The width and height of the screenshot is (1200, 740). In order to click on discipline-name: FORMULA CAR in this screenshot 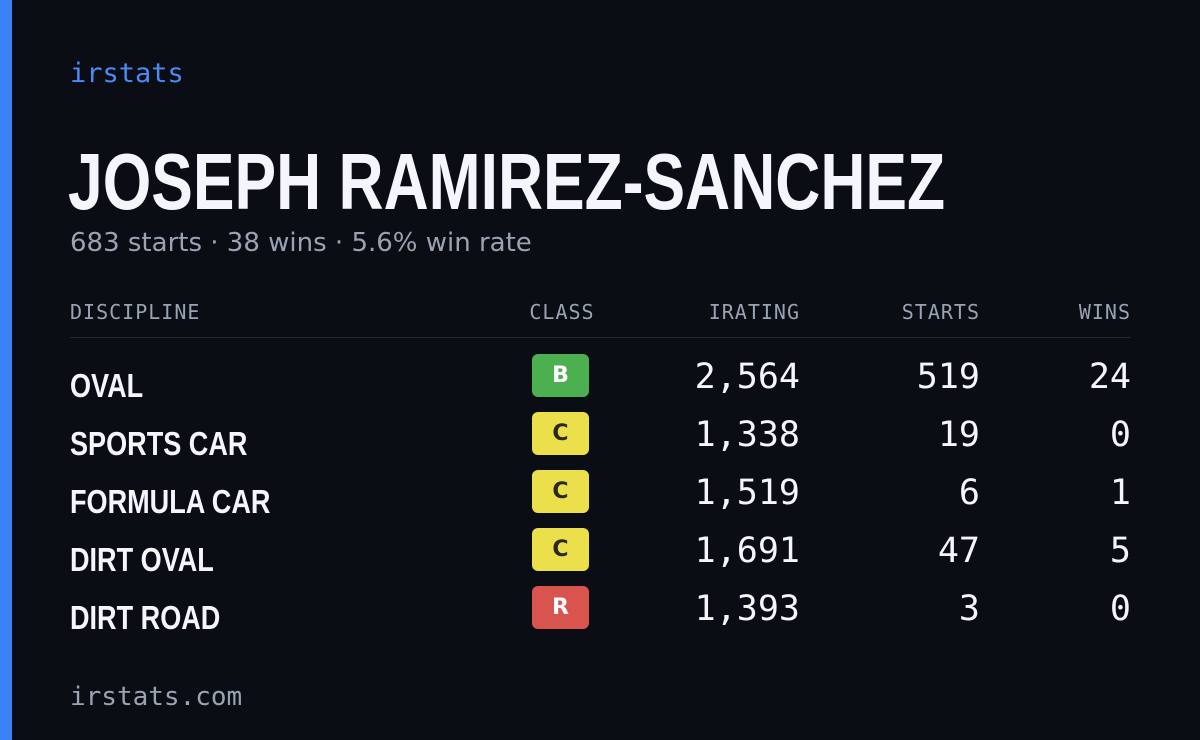, I will do `click(170, 501)`.